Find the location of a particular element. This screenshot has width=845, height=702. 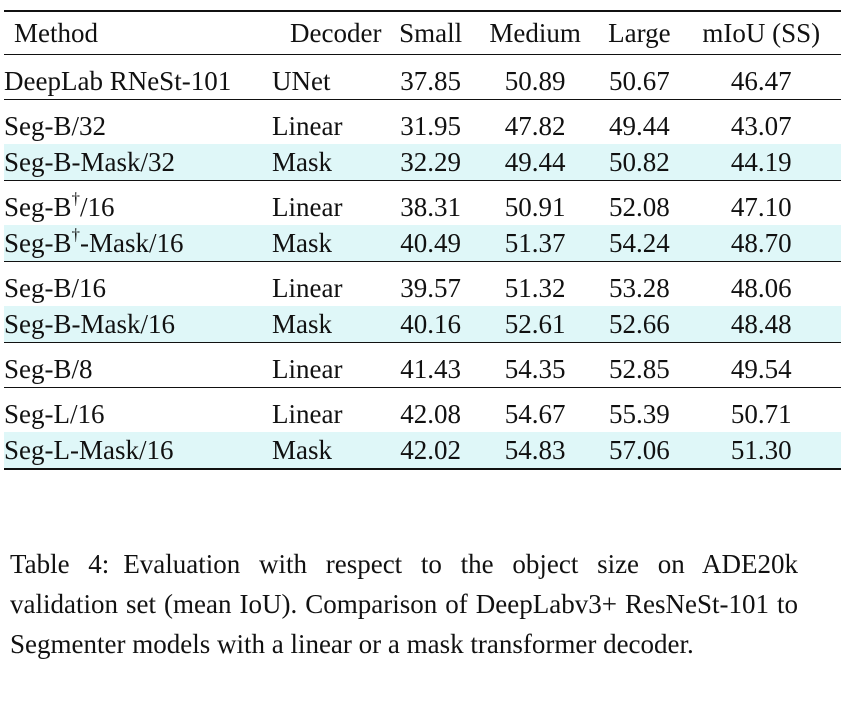

header-decoder: Decoder is located at coordinates (336, 33).